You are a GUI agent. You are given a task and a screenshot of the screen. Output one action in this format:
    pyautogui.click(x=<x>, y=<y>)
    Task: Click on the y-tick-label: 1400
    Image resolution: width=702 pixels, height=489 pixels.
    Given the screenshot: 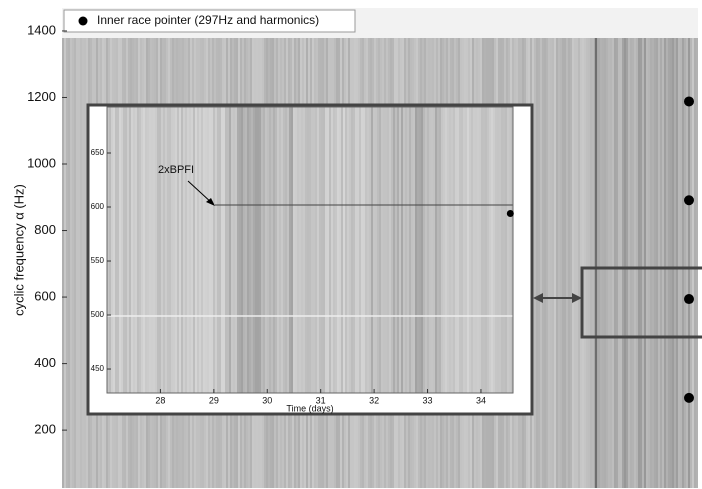 What is the action you would take?
    pyautogui.click(x=41, y=29)
    